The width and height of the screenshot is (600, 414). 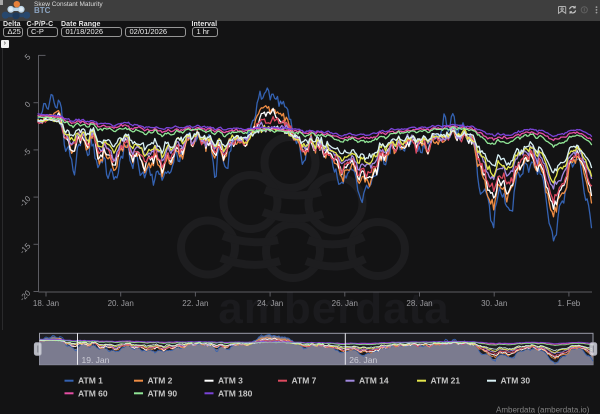 I want to click on svg-text: 20. Jan, so click(x=121, y=303).